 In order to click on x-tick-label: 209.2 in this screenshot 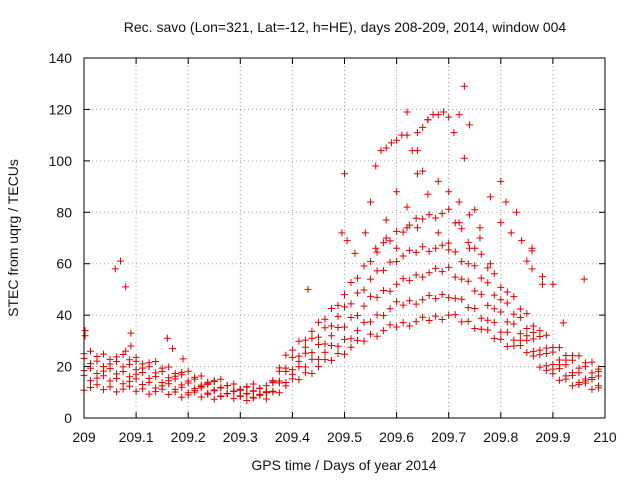, I will do `click(188, 437)`.